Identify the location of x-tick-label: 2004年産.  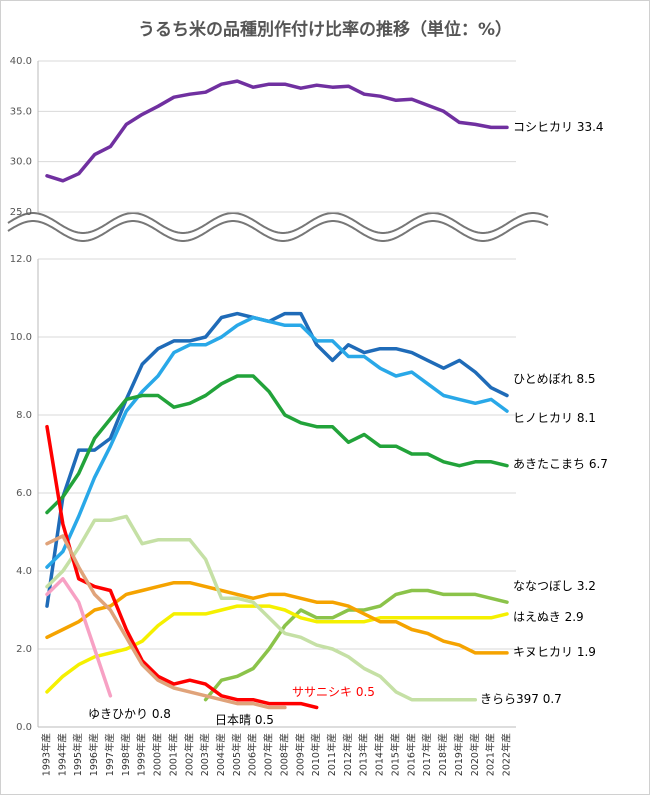
(221, 754).